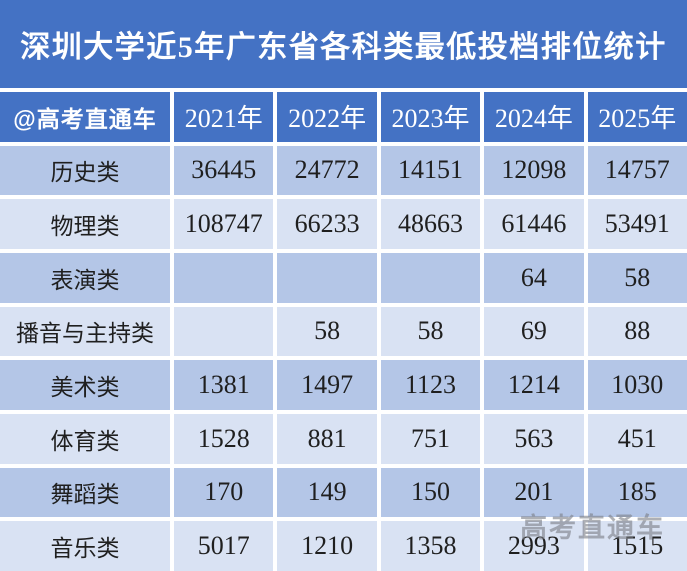 This screenshot has height=571, width=687. I want to click on value-cell: 1381, so click(224, 385).